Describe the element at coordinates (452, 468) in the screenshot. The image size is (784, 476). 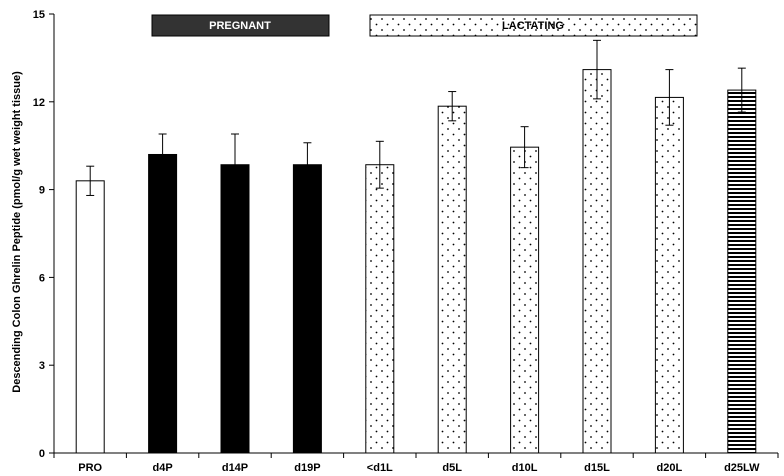
I see `x-tick-label: d5L` at that location.